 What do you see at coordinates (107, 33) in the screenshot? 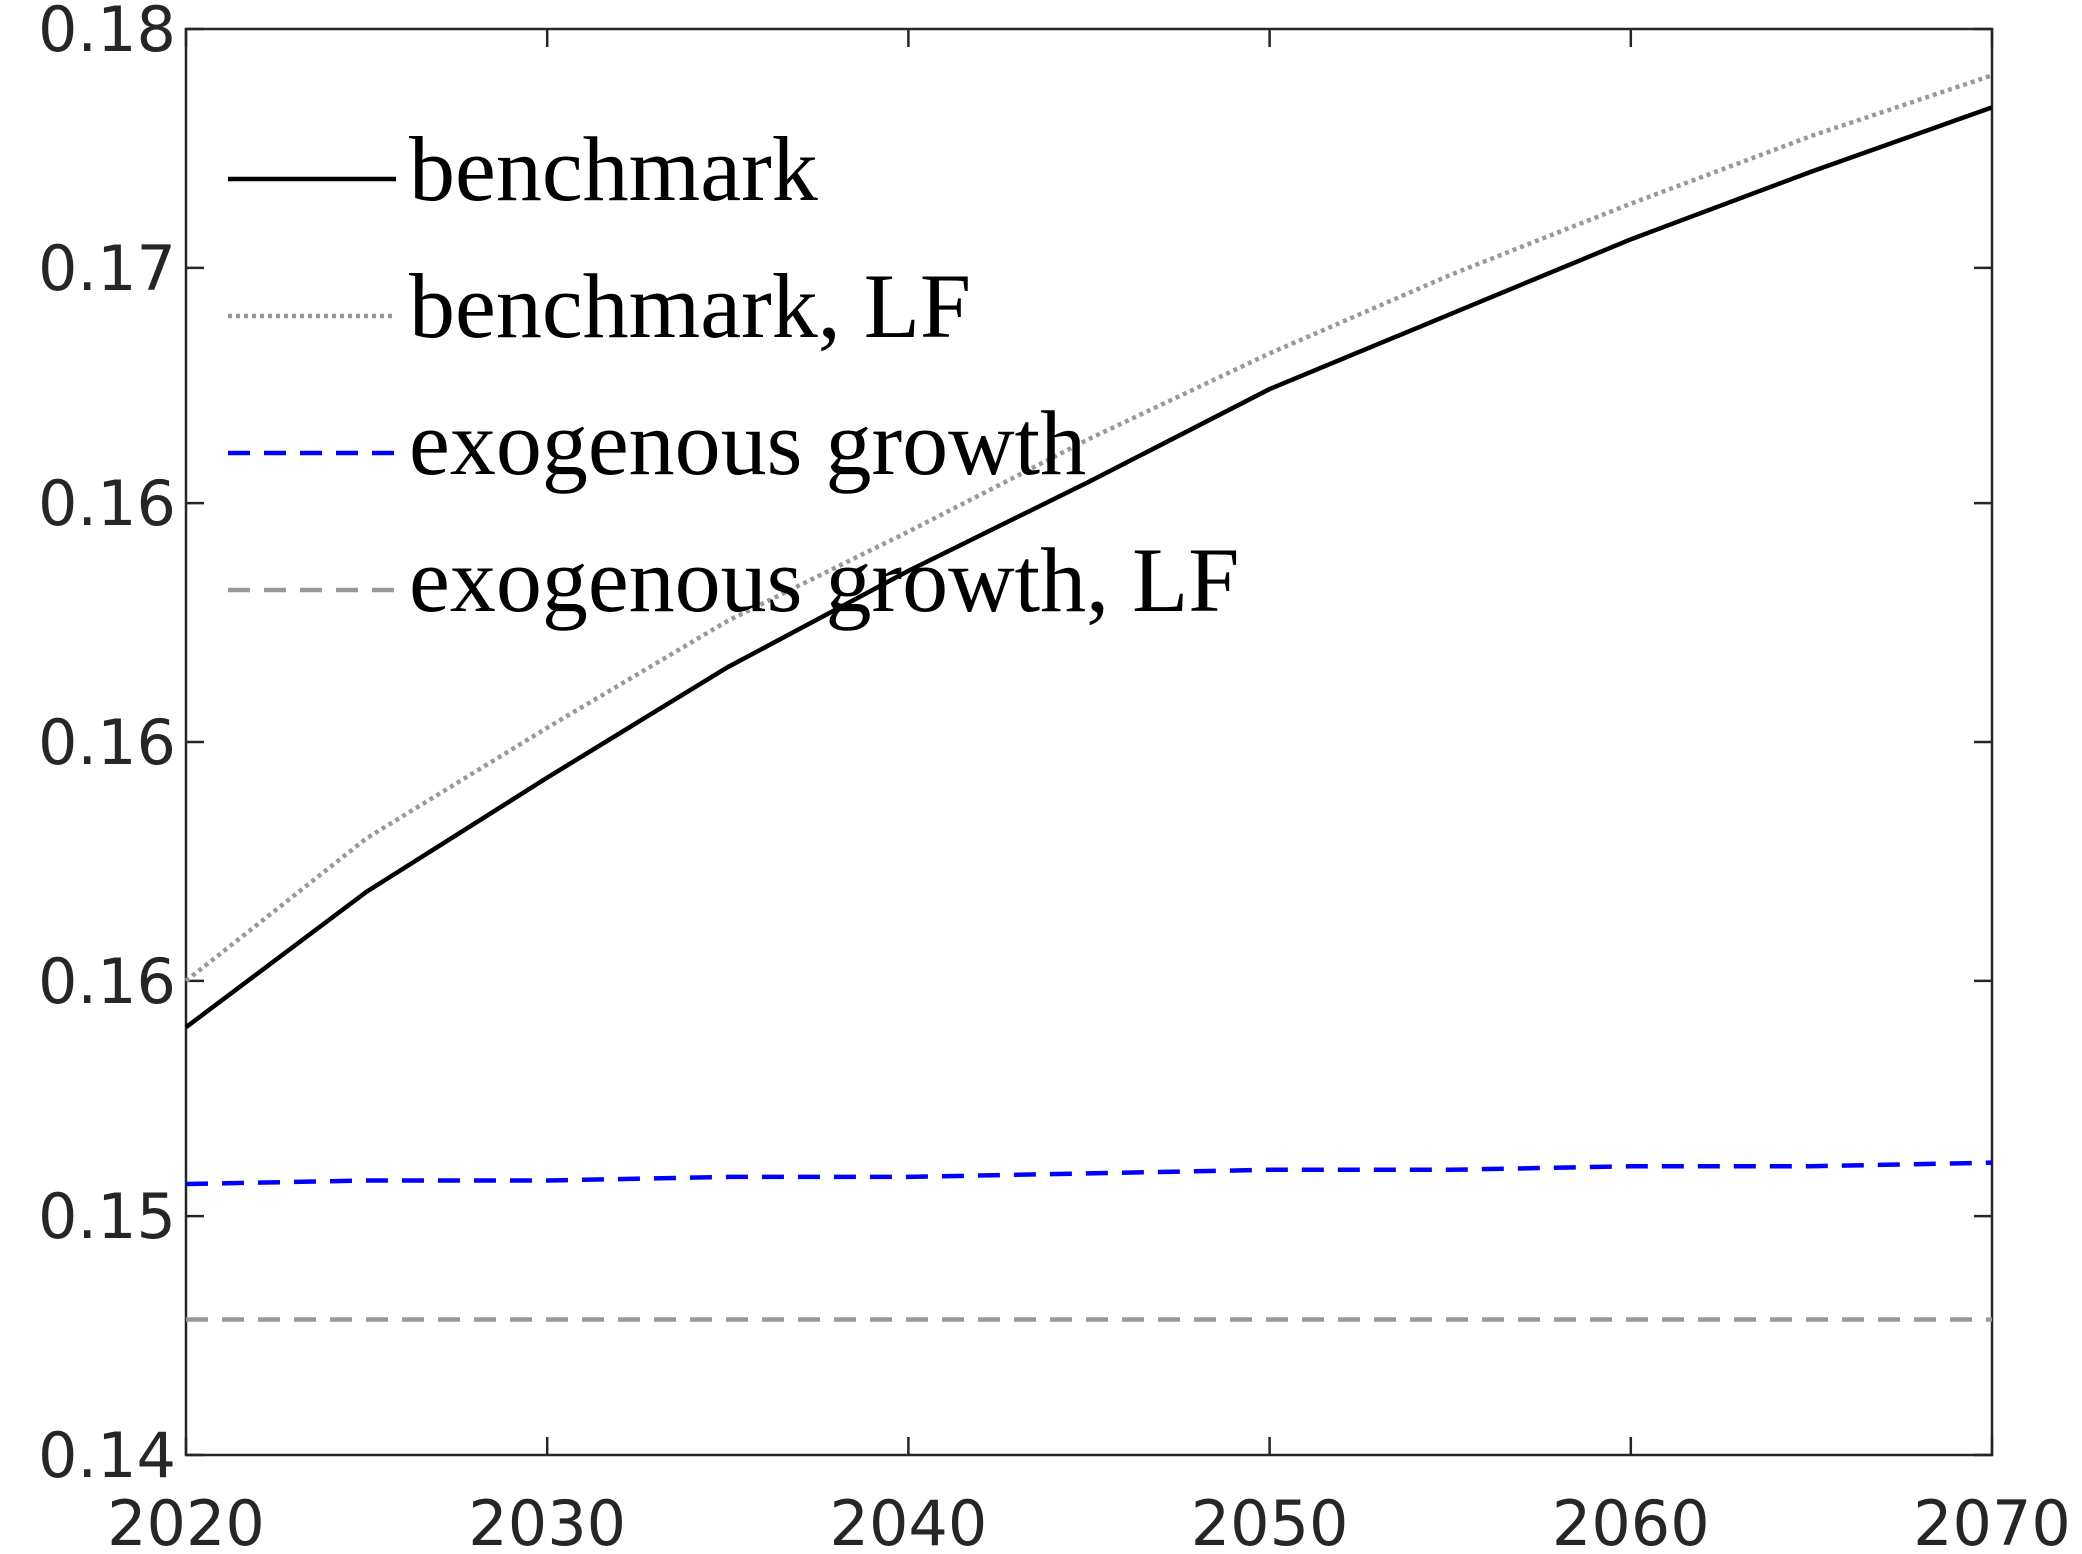
I see `y-tick-label: 0.18` at bounding box center [107, 33].